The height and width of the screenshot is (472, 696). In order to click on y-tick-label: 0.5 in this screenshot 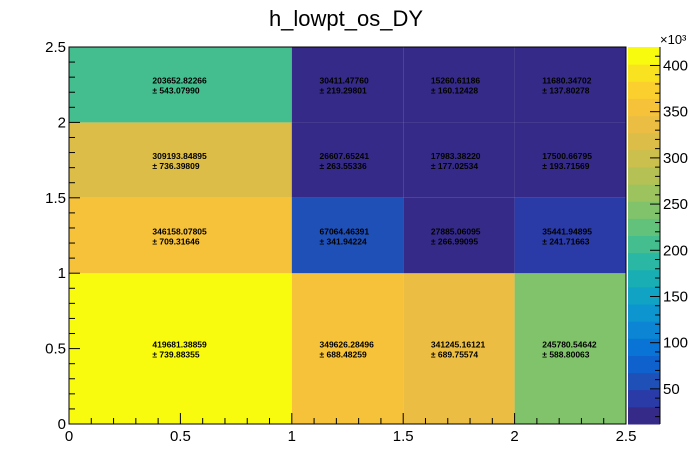, I will do `click(55, 349)`.